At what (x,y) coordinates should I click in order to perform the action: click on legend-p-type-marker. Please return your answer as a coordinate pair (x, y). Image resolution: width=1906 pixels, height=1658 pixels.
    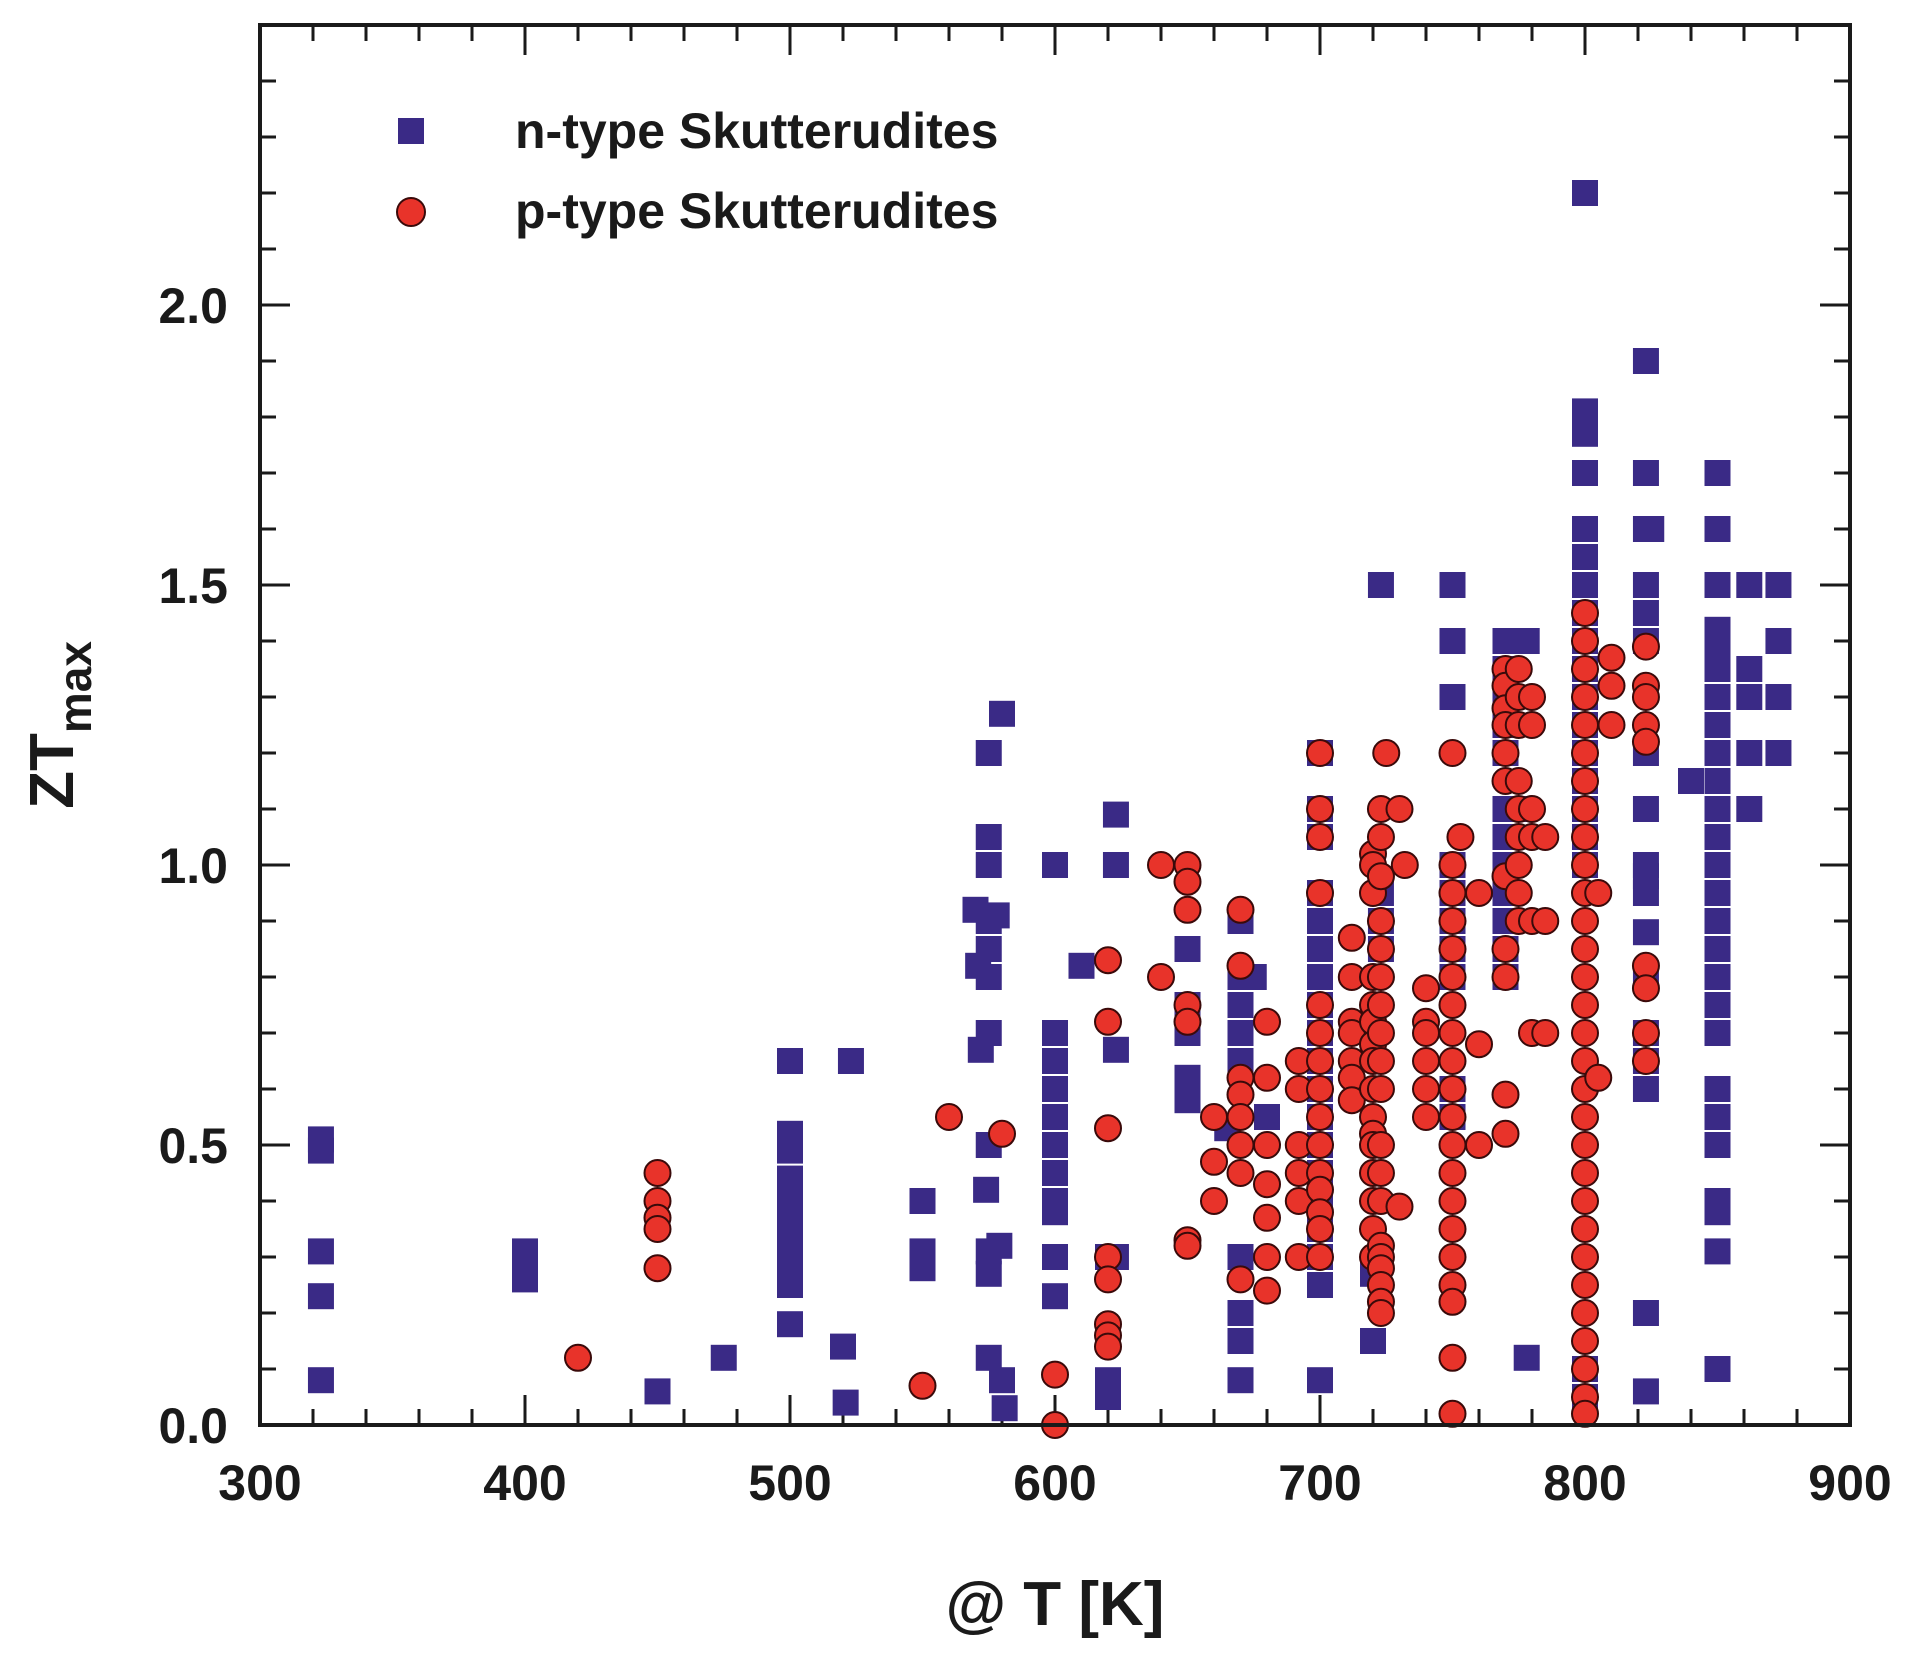
    Looking at the image, I should click on (411, 212).